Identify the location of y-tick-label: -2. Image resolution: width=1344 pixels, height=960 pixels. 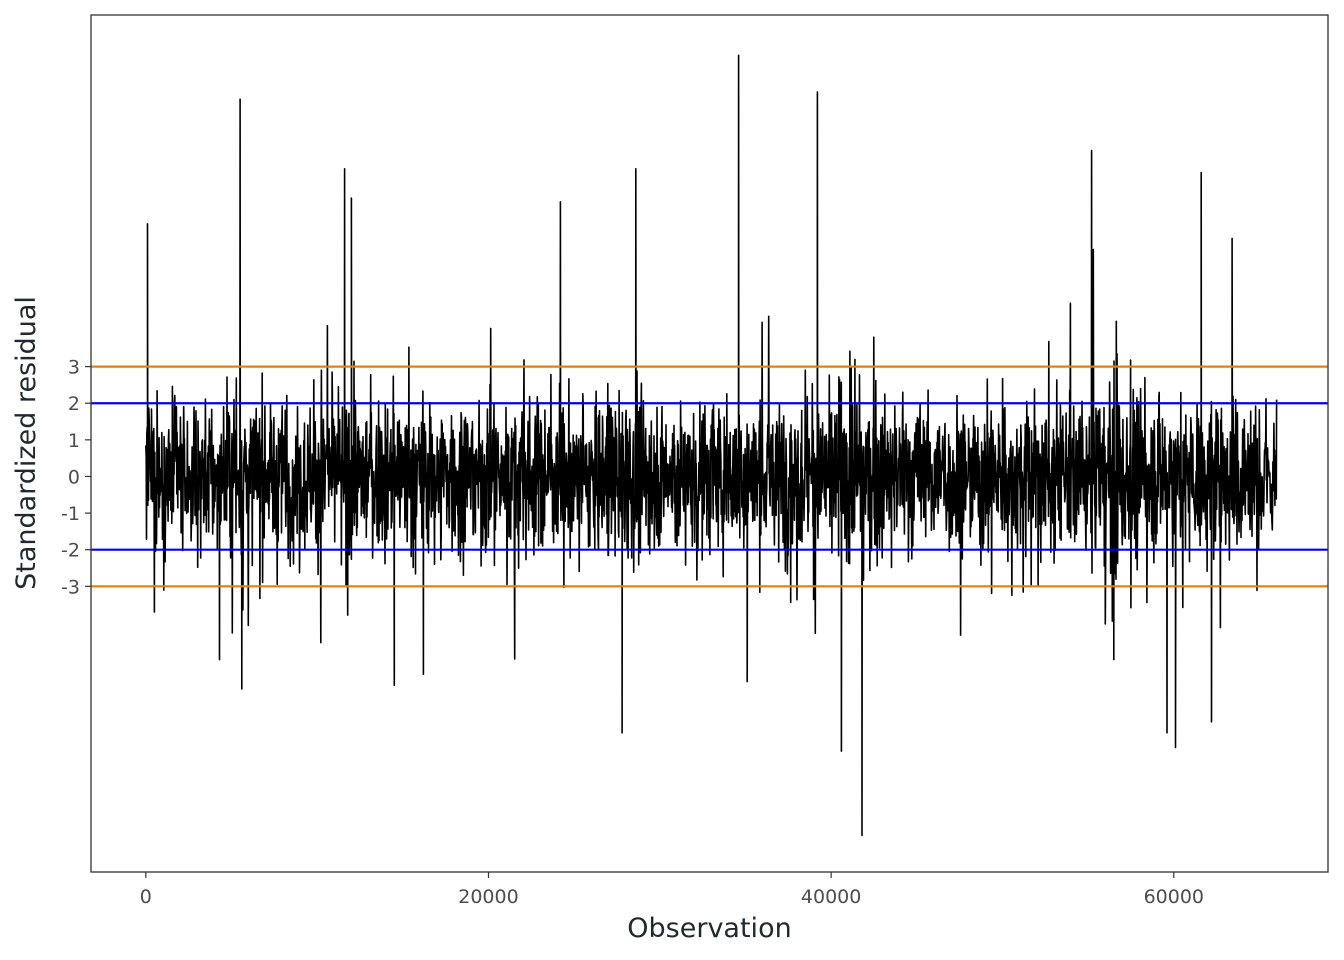
(70, 551).